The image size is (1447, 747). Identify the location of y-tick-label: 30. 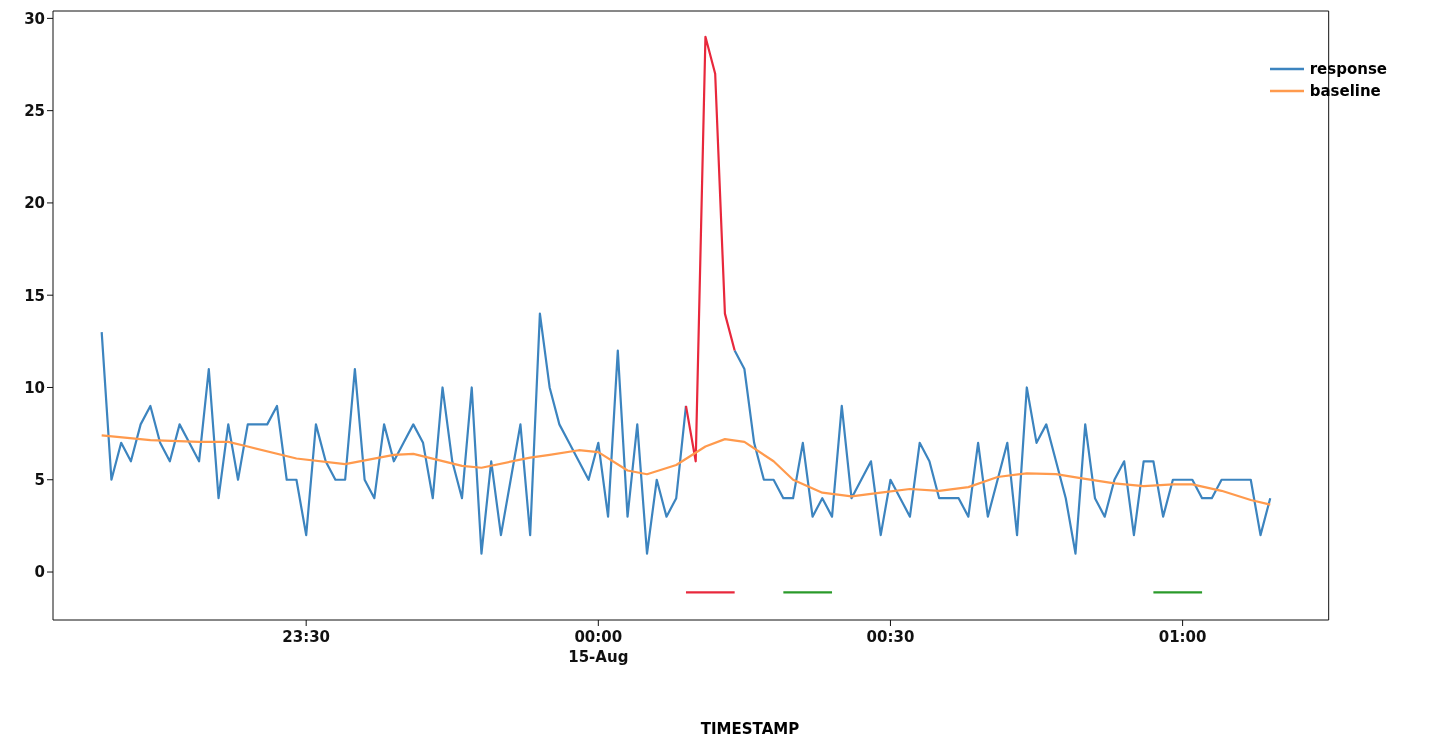
(34, 18).